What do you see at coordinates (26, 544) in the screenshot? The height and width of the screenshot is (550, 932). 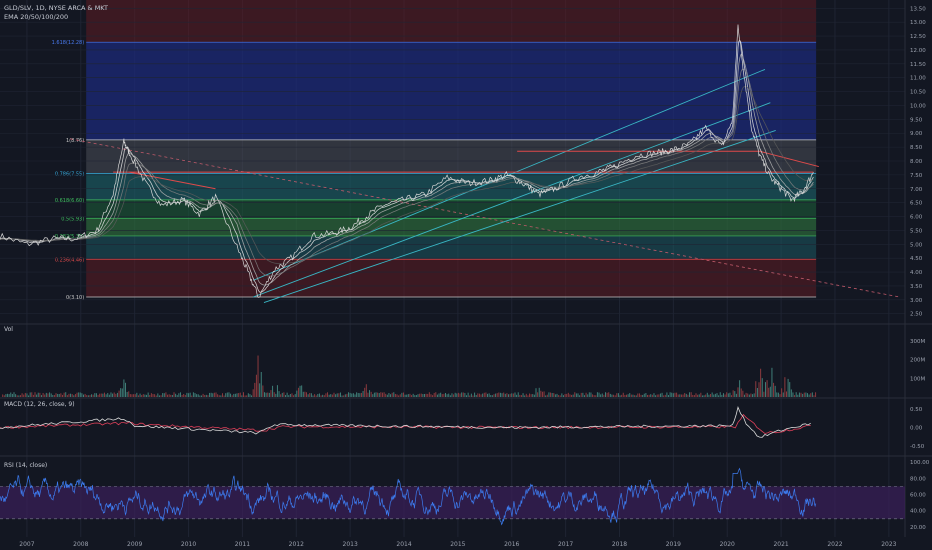 I see `x-tick-label: 2007` at bounding box center [26, 544].